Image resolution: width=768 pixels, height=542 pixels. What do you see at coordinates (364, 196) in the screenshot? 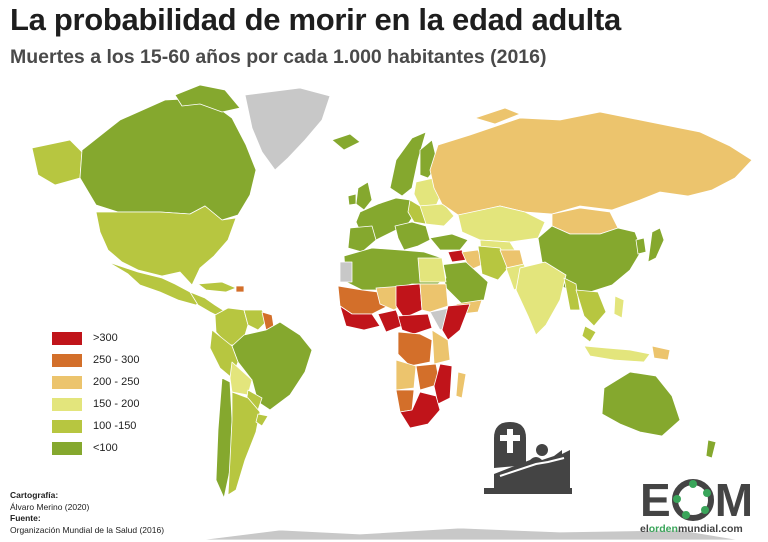
I see `region-uk` at bounding box center [364, 196].